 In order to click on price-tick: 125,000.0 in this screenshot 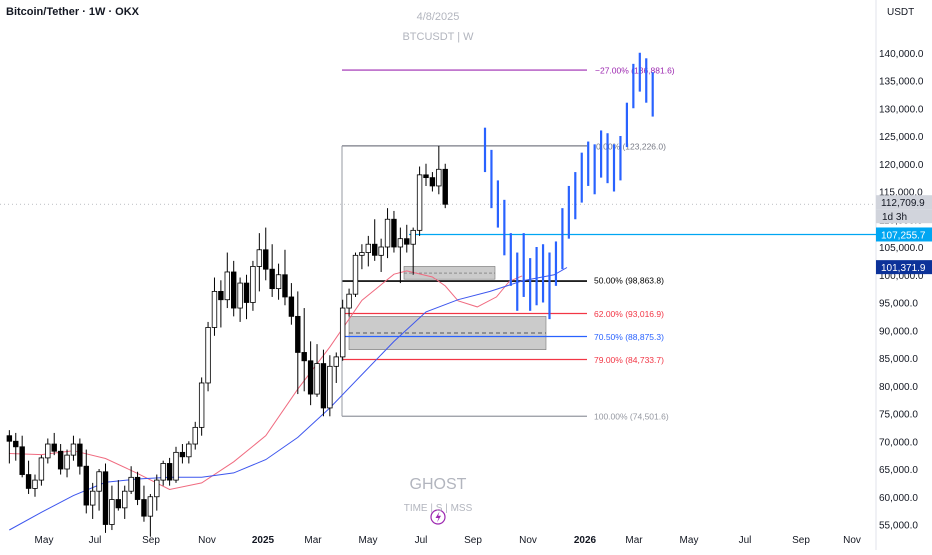, I will do `click(901, 137)`.